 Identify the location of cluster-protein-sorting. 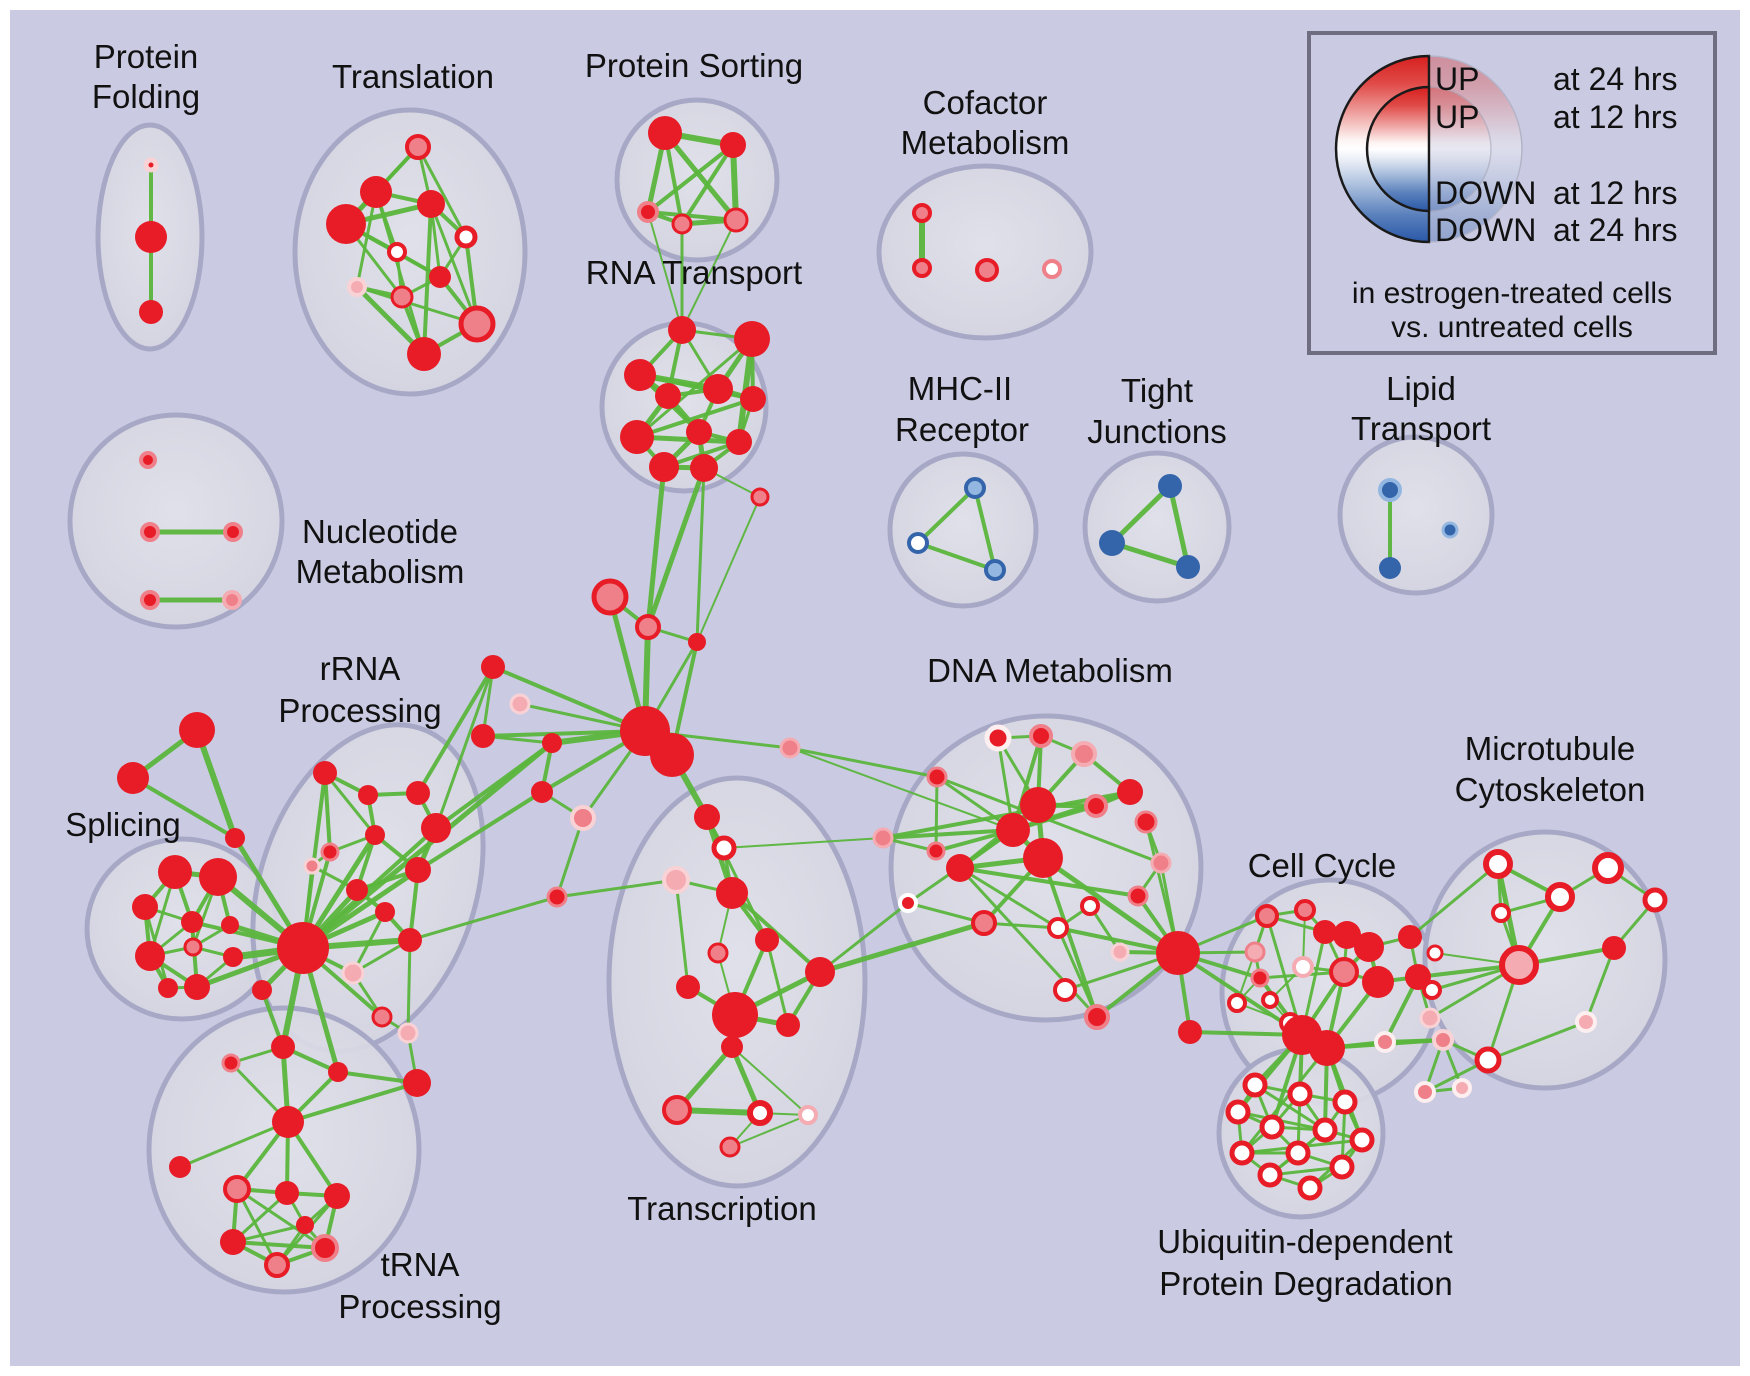
(697, 180).